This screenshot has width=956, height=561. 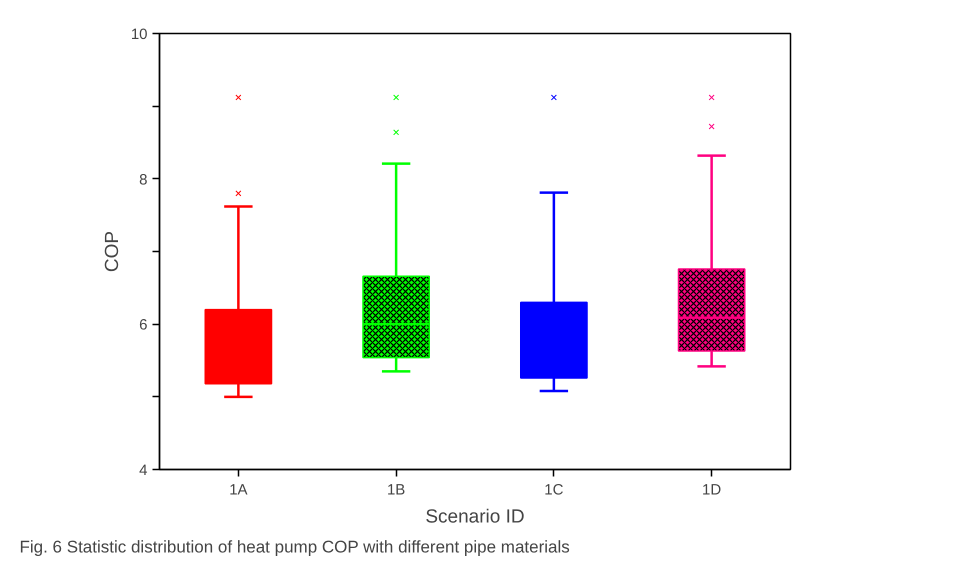 I want to click on y-tick-label: 4, so click(x=143, y=470).